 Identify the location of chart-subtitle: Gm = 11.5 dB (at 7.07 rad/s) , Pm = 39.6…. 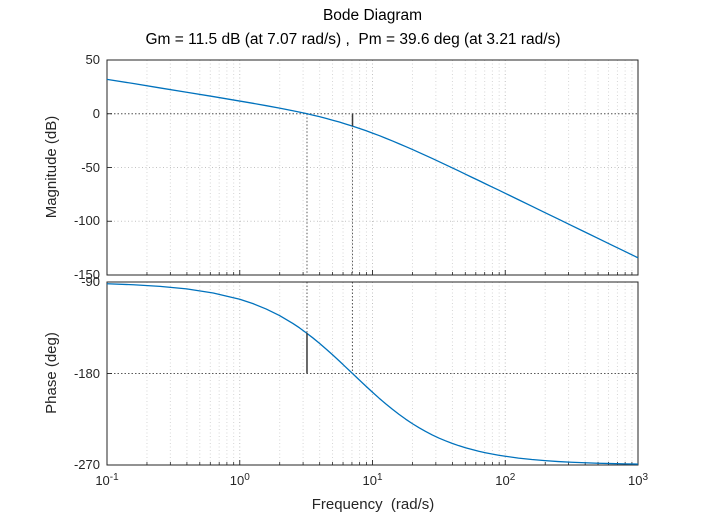
(353, 39).